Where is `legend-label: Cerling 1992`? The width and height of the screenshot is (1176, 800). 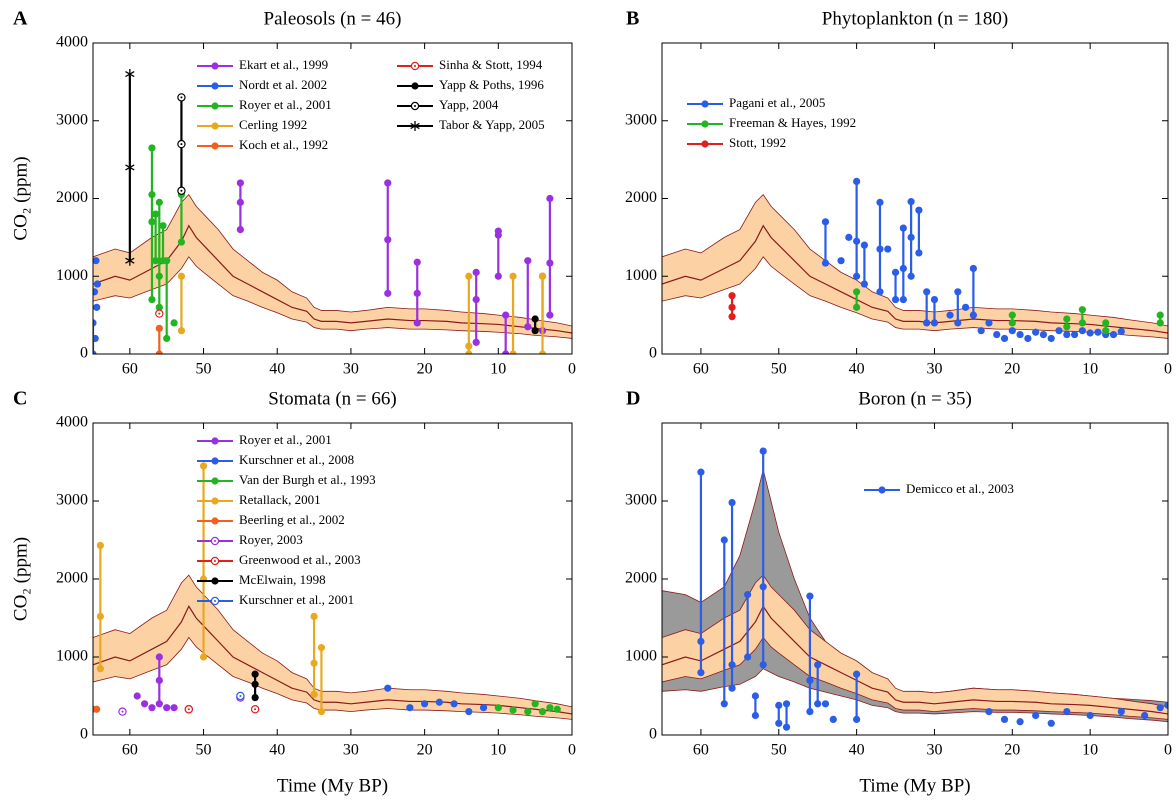
legend-label: Cerling 1992 is located at coordinates (273, 124).